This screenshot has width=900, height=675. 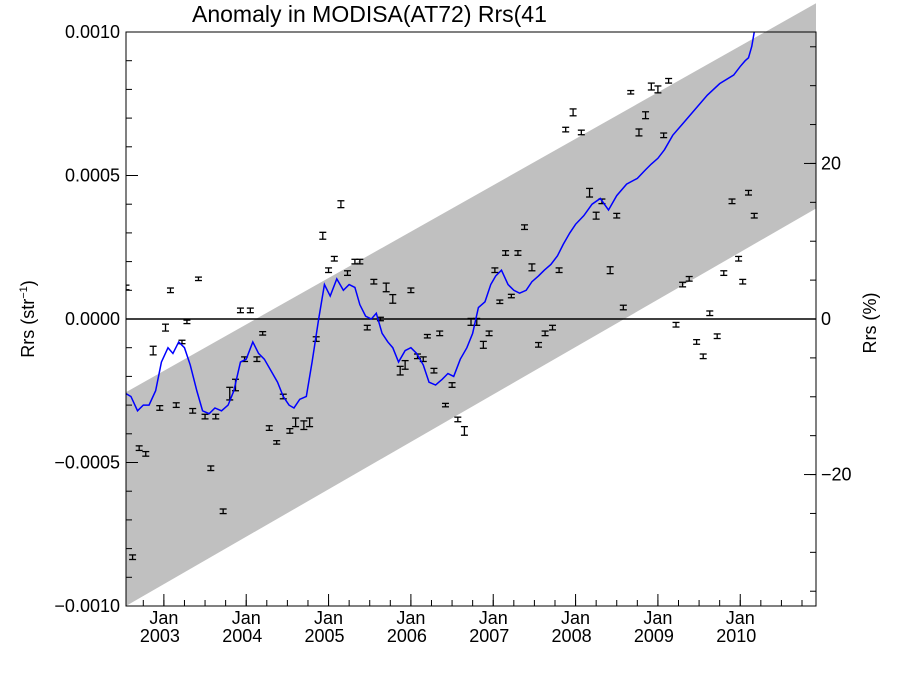 I want to click on y2-axis-title: Rrs (%), so click(x=870, y=323).